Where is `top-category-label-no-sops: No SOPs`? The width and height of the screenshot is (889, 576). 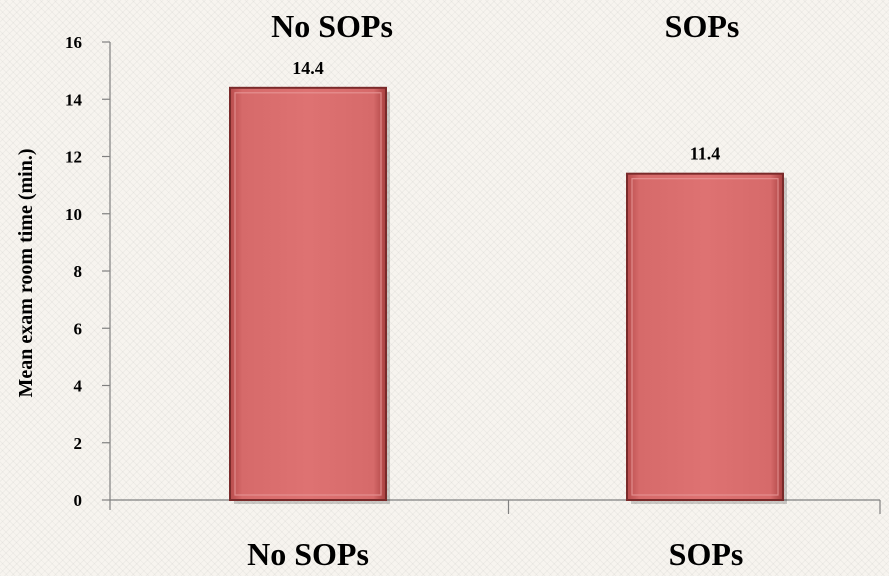 top-category-label-no-sops: No SOPs is located at coordinates (332, 26).